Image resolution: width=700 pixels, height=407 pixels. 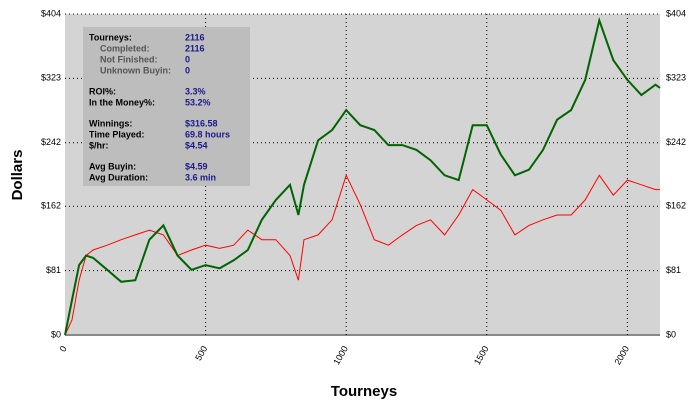 I want to click on y-tick-label: $81, so click(x=53, y=270).